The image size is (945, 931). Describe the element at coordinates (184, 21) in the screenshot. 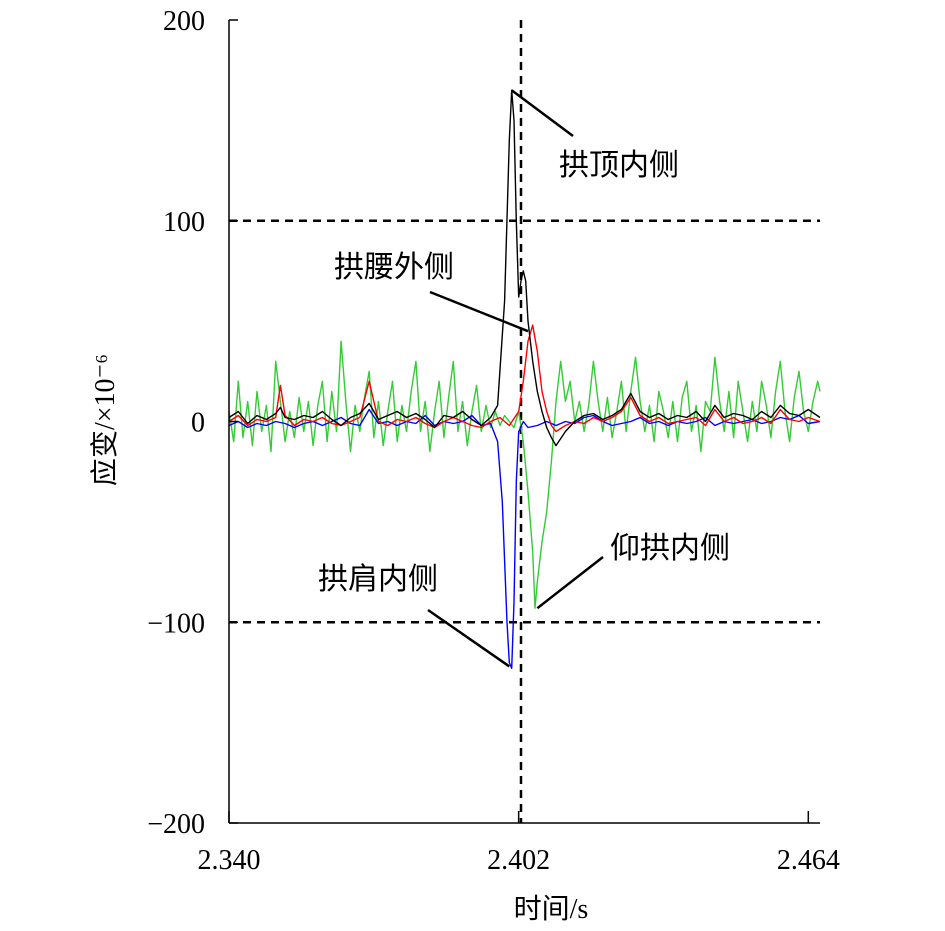

I see `y-tick-label: 200` at that location.